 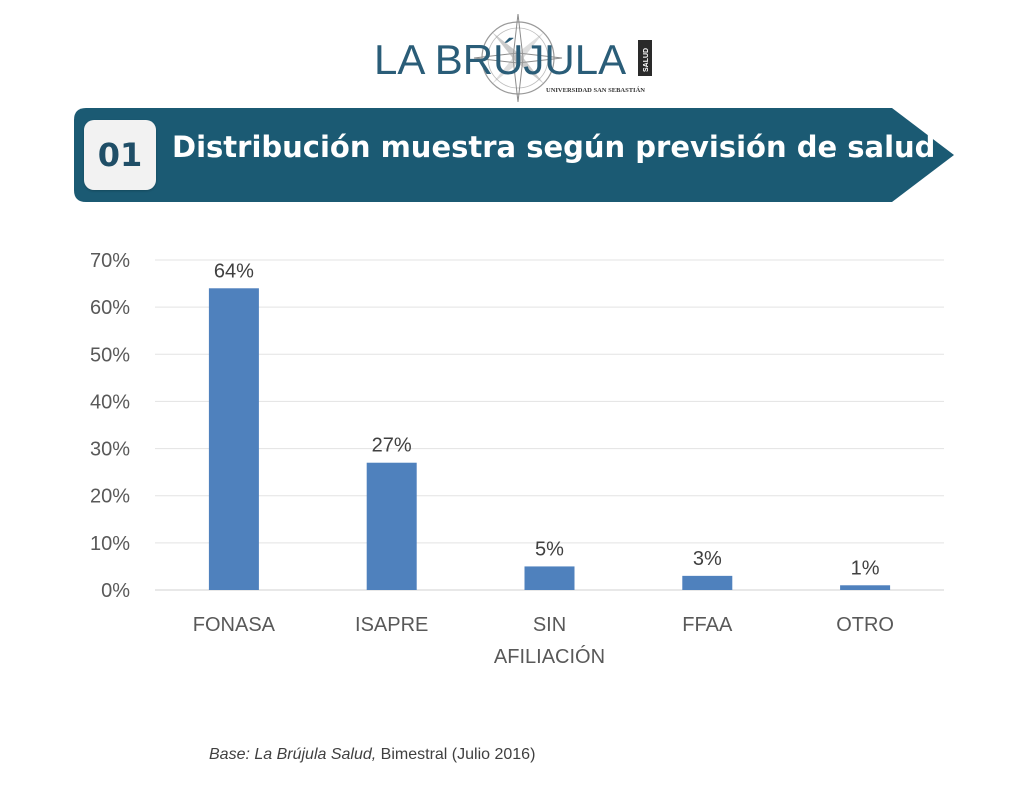 What do you see at coordinates (233, 439) in the screenshot?
I see `bar-fonasa` at bounding box center [233, 439].